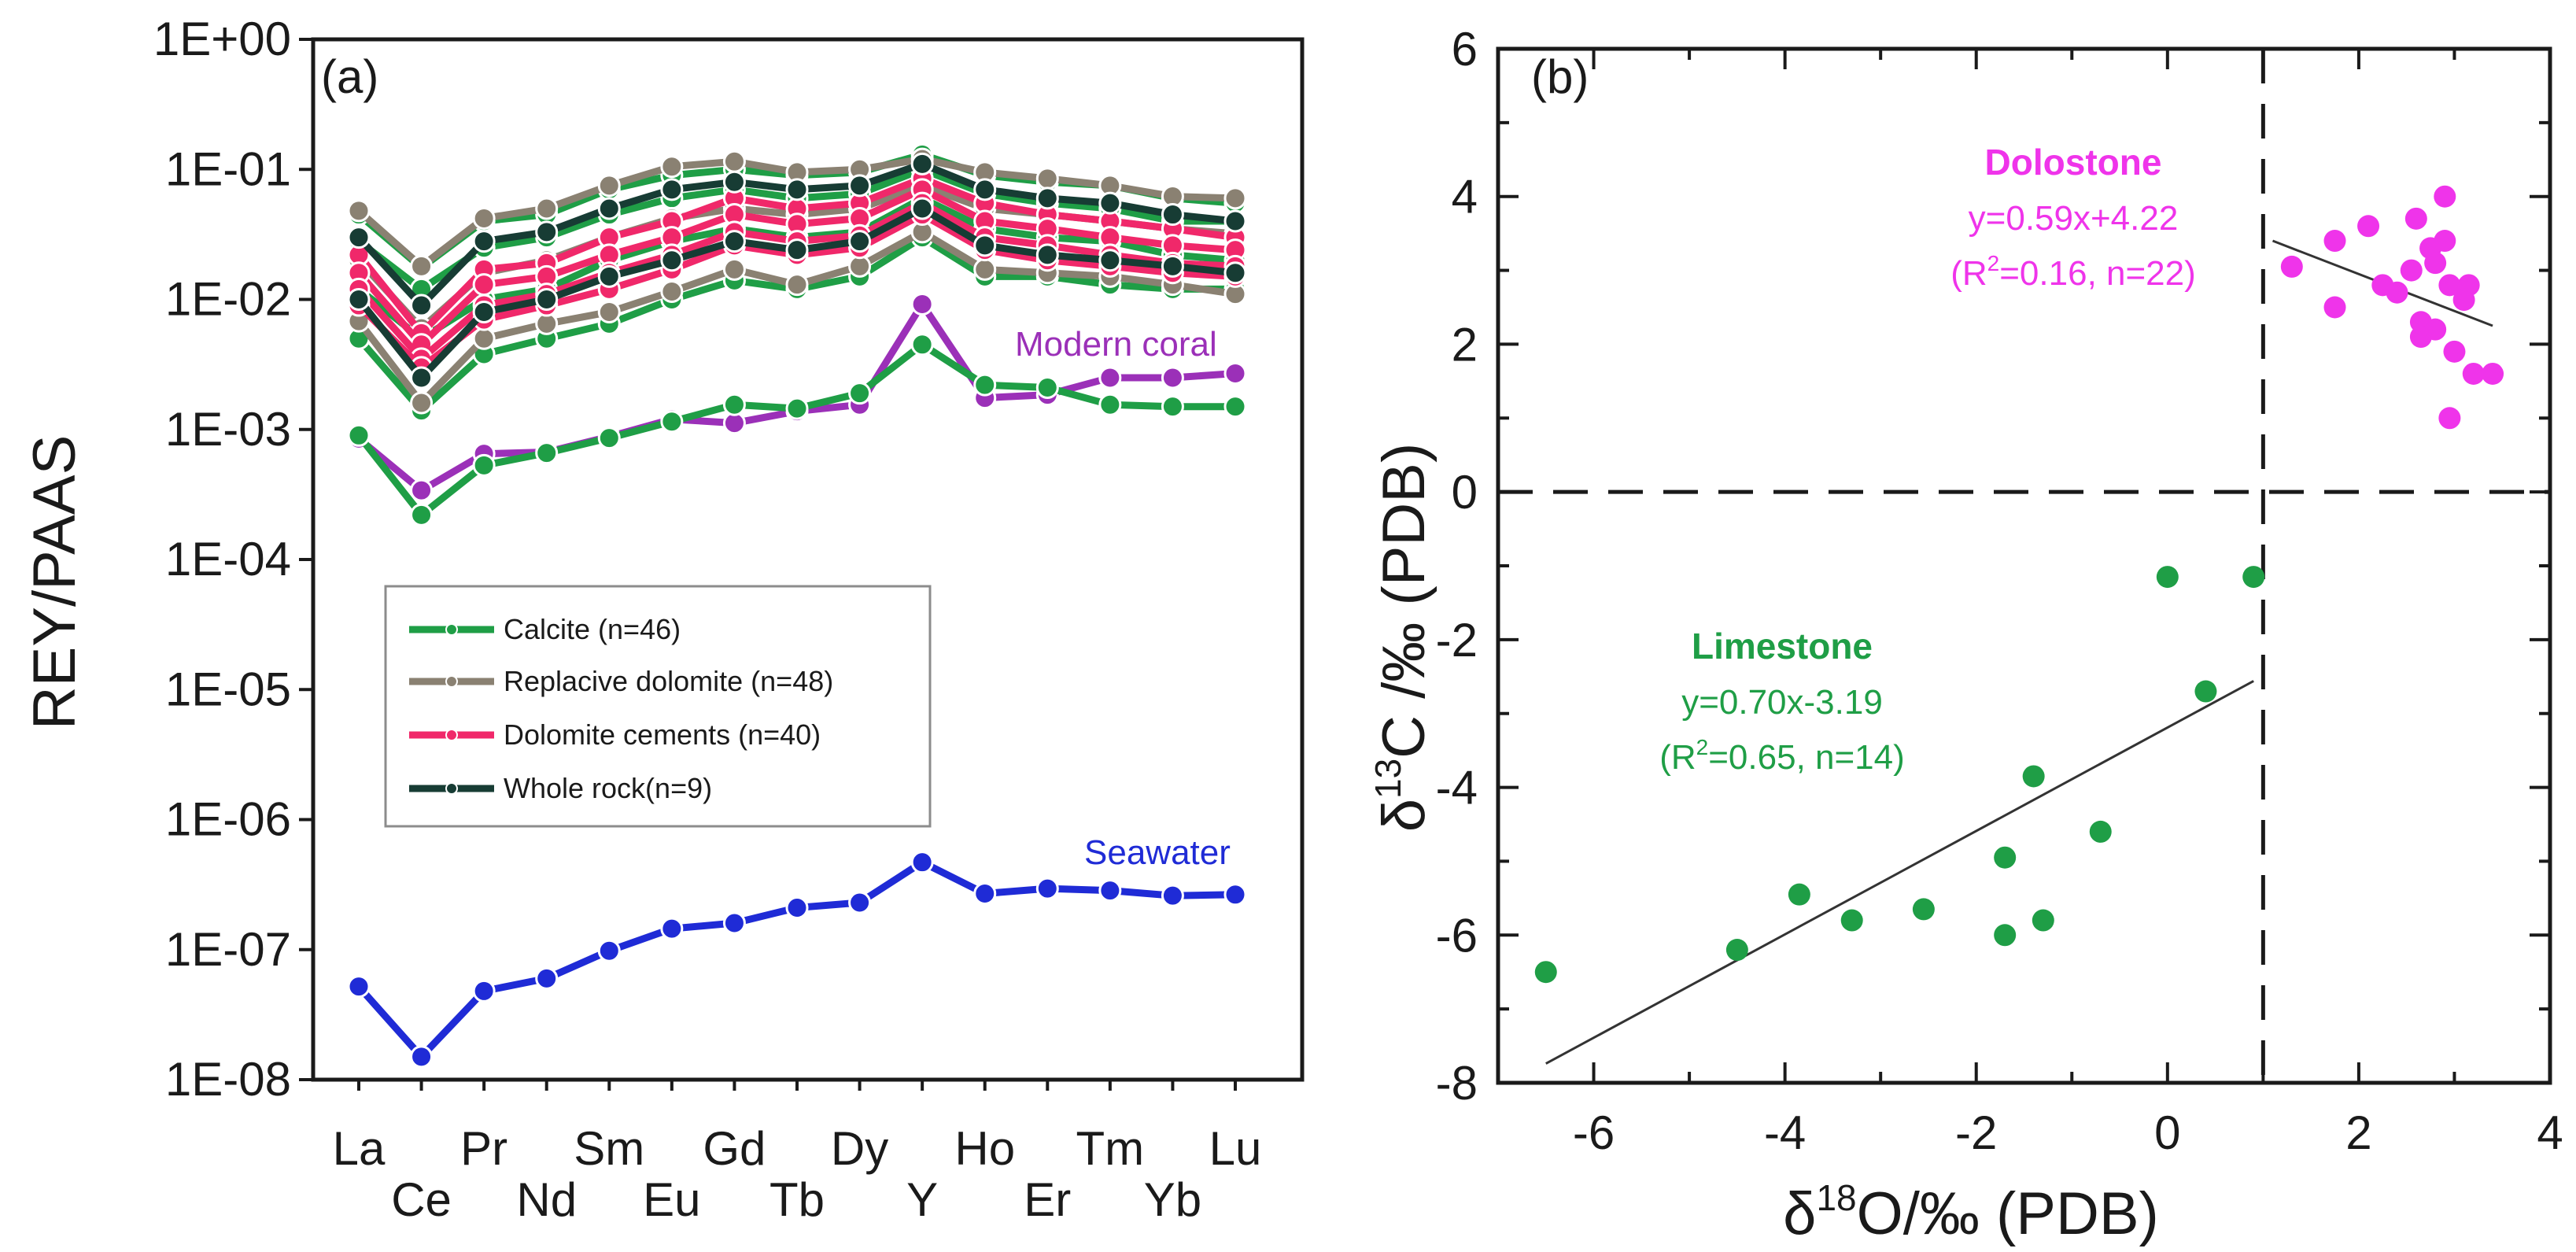 This screenshot has height=1252, width=2576. I want to click on legend-label-dolomite-cements: Dolomite cements (n=40), so click(662, 734).